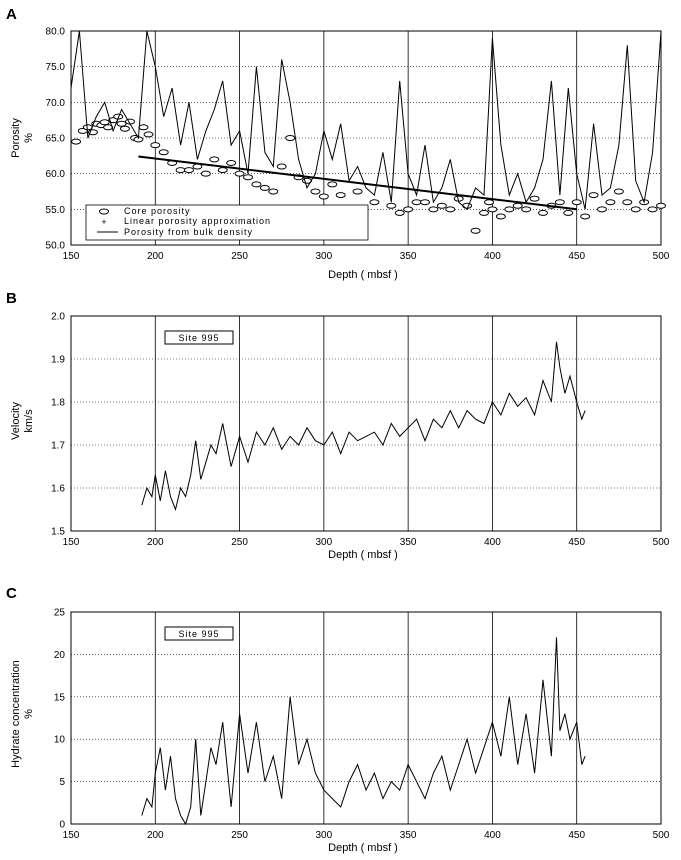  I want to click on x-tick-label-c: 200, so click(155, 835).